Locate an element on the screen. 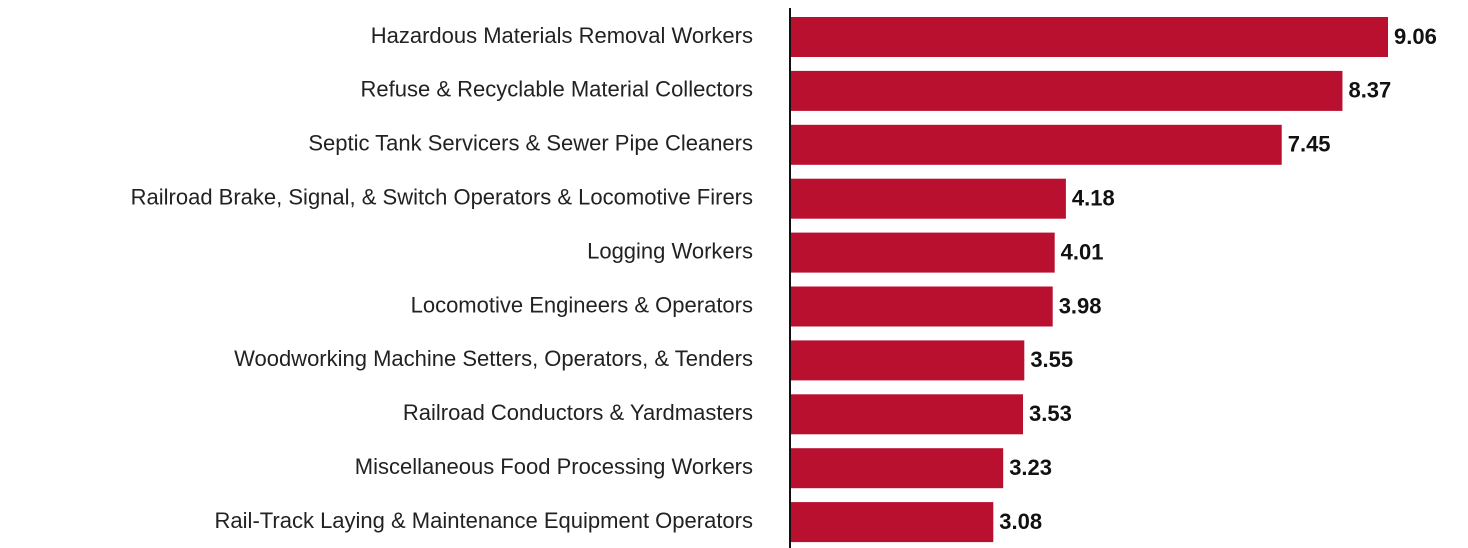 This screenshot has height=548, width=1468. value-label: 4.01 is located at coordinates (1082, 251).